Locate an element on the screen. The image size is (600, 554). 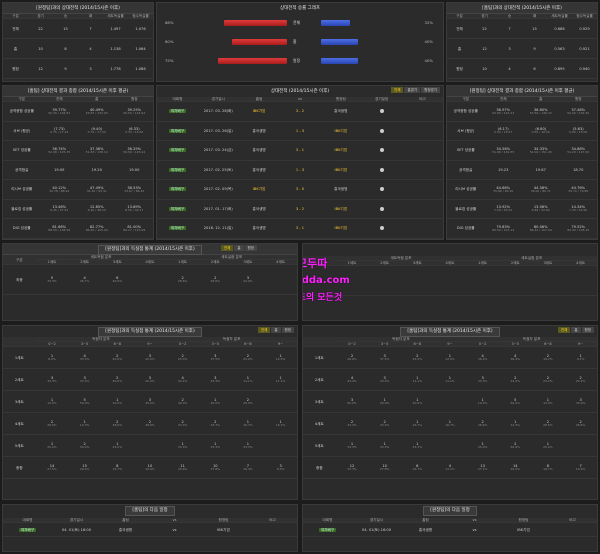
away-team-cell: IBK기업 is located at coordinates (341, 131).